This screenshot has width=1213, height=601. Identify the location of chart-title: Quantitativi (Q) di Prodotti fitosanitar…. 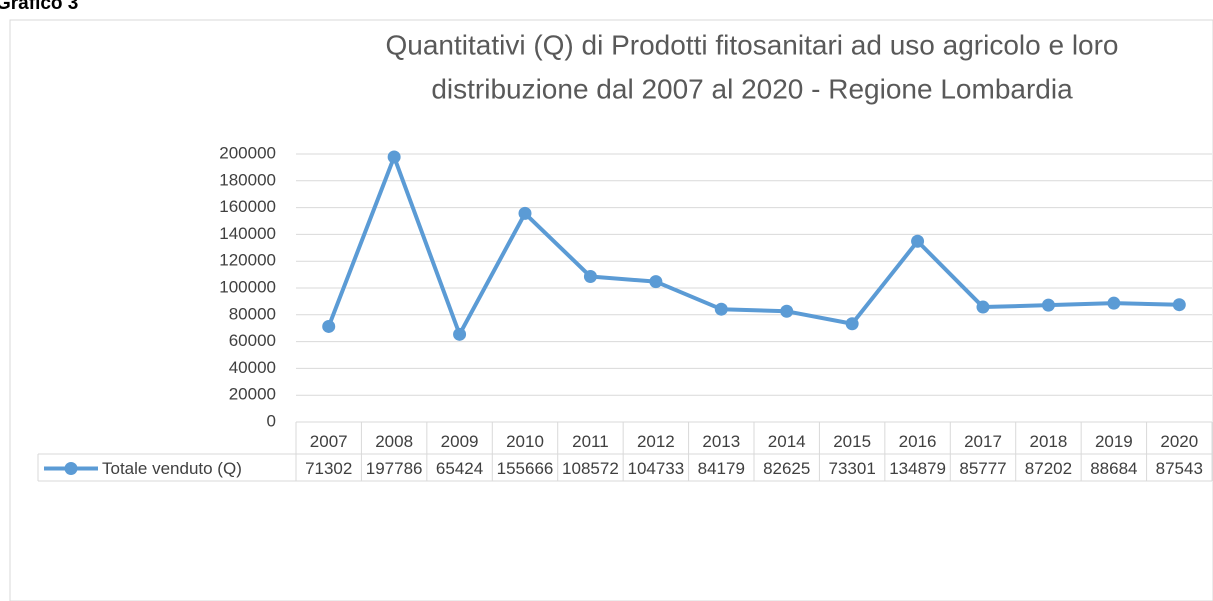
(751, 44).